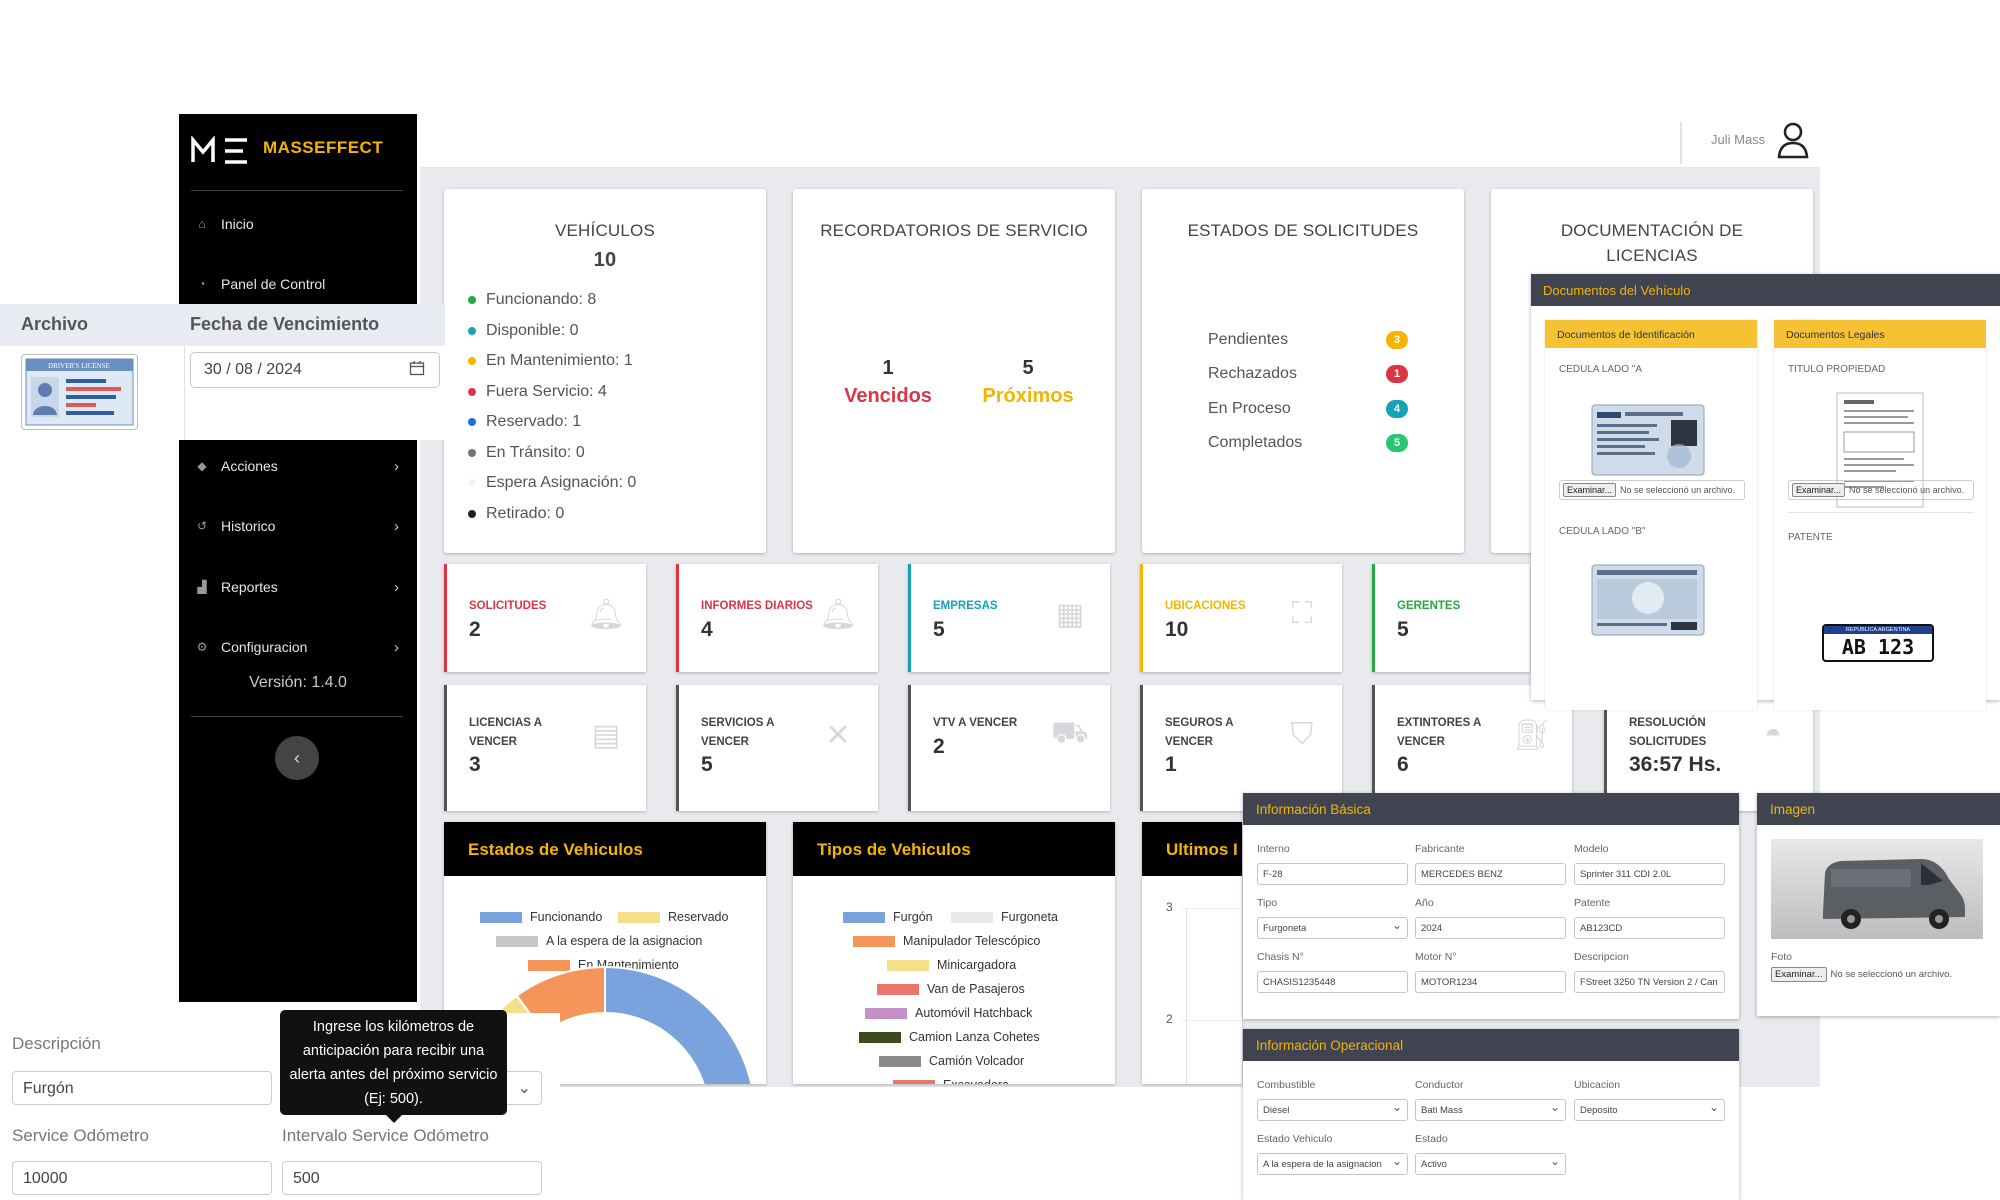 The width and height of the screenshot is (2000, 1200). What do you see at coordinates (1267, 903) in the screenshot?
I see `tipo-label: Tipo` at bounding box center [1267, 903].